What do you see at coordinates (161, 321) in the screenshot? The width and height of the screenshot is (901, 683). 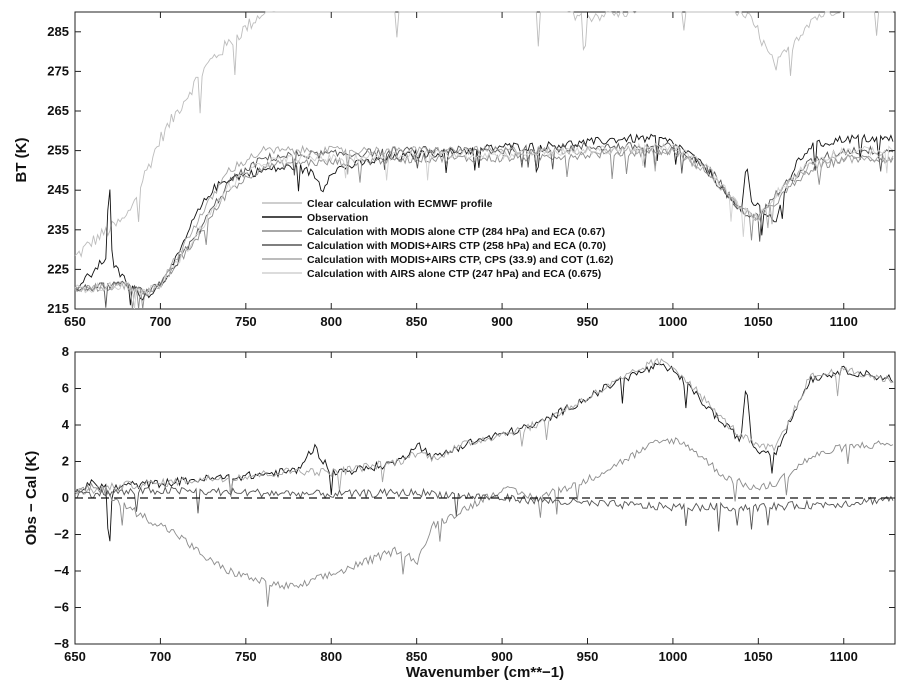 I see `bt-x-tick-label: 700` at bounding box center [161, 321].